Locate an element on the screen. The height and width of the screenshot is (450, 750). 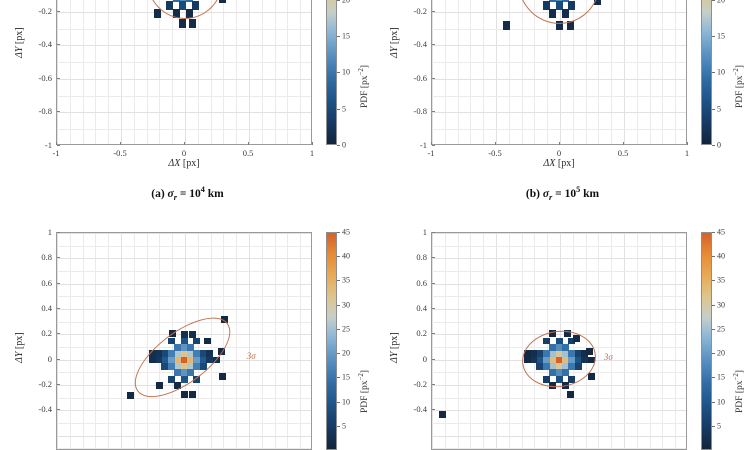
panel-b-axes: 3σ is located at coordinates (559, 72).